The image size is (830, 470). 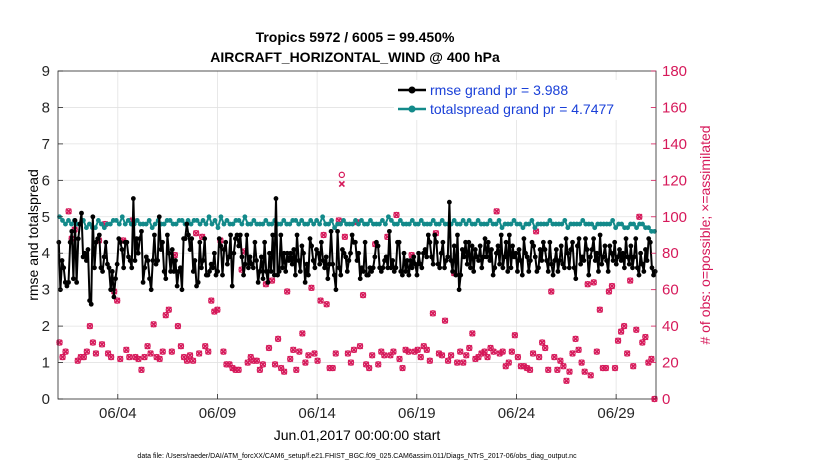 I want to click on legend-spread-label: totalspread grand pr = 4.7477, so click(x=522, y=109).